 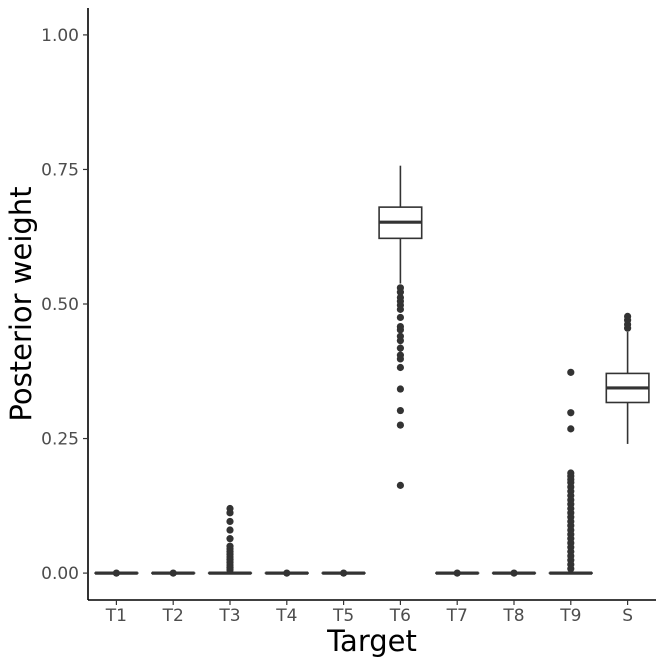 What do you see at coordinates (400, 616) in the screenshot?
I see `x-tick-label: T6` at bounding box center [400, 616].